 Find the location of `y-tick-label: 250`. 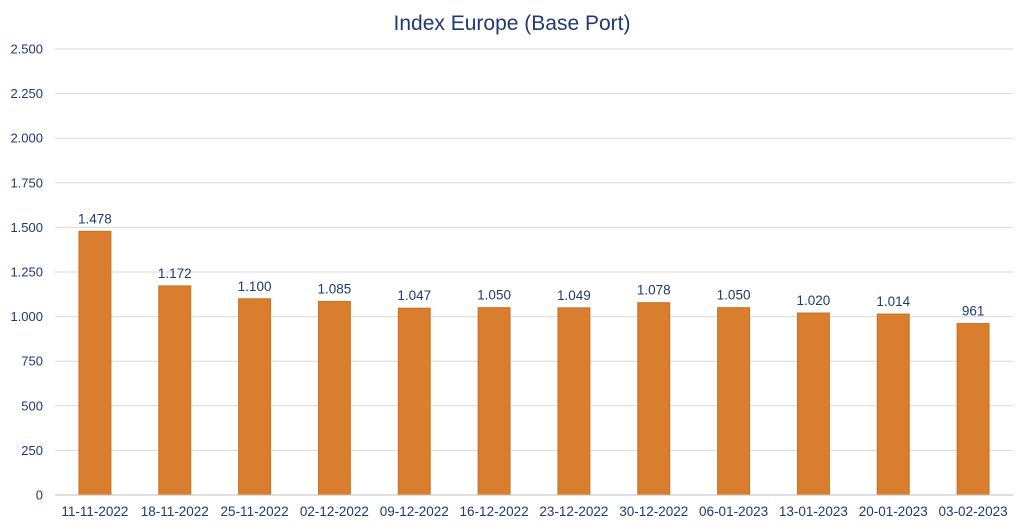

y-tick-label: 250 is located at coordinates (32, 450).